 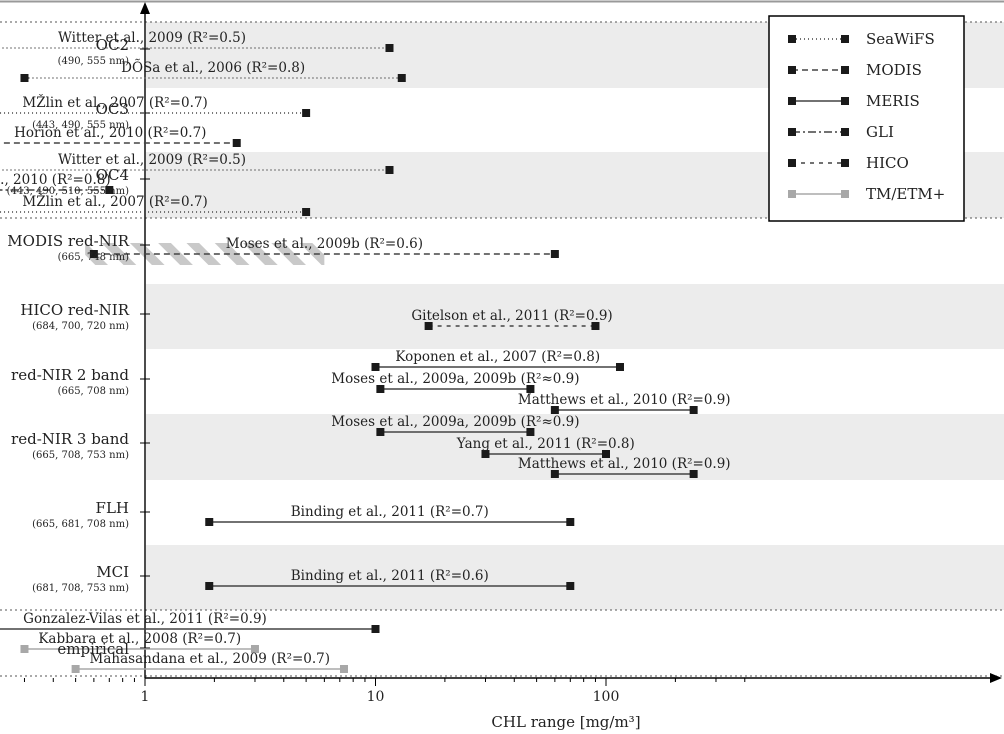 I want to click on legend-label: MERIS, so click(x=893, y=101).